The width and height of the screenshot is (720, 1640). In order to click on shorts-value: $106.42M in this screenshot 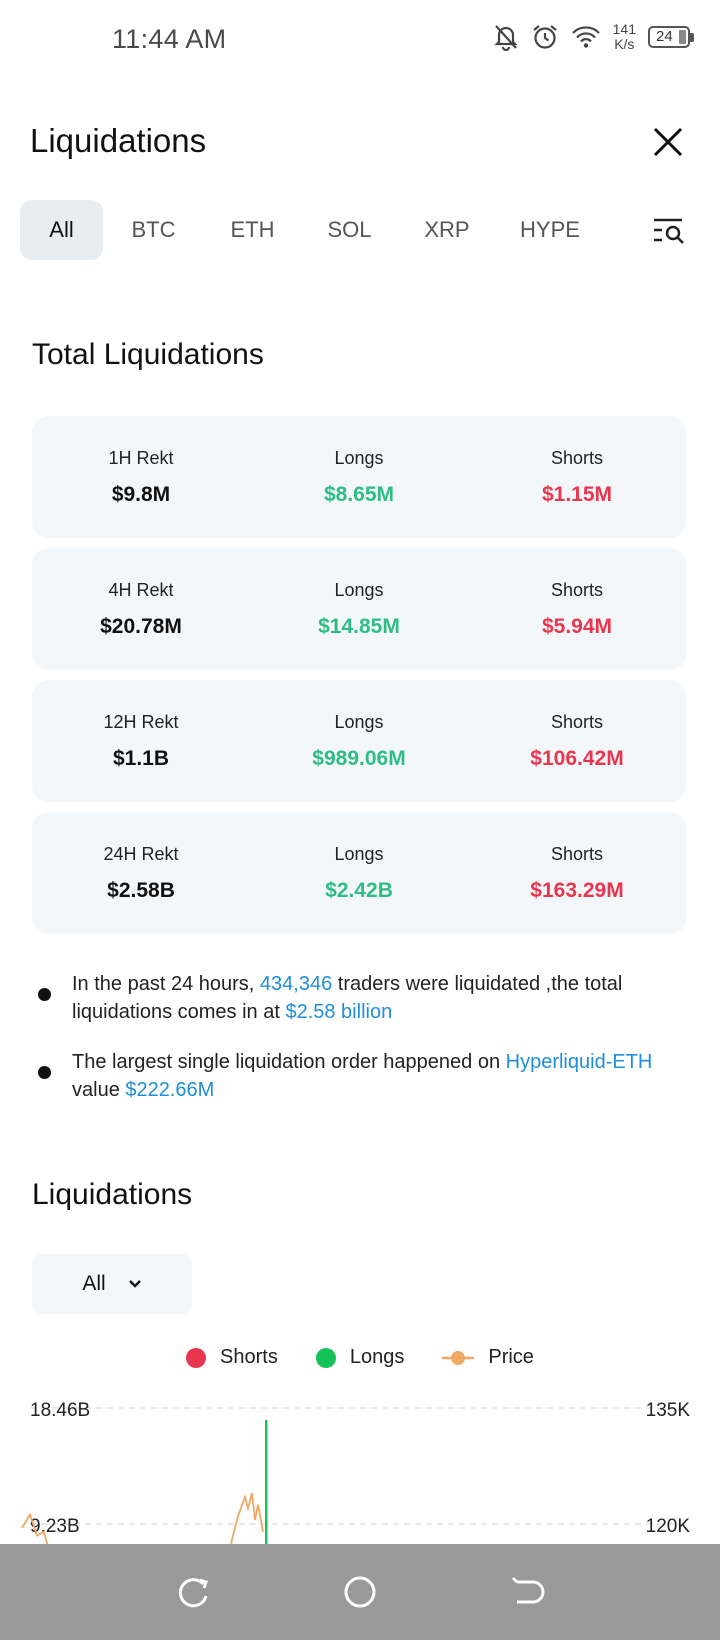, I will do `click(577, 758)`.